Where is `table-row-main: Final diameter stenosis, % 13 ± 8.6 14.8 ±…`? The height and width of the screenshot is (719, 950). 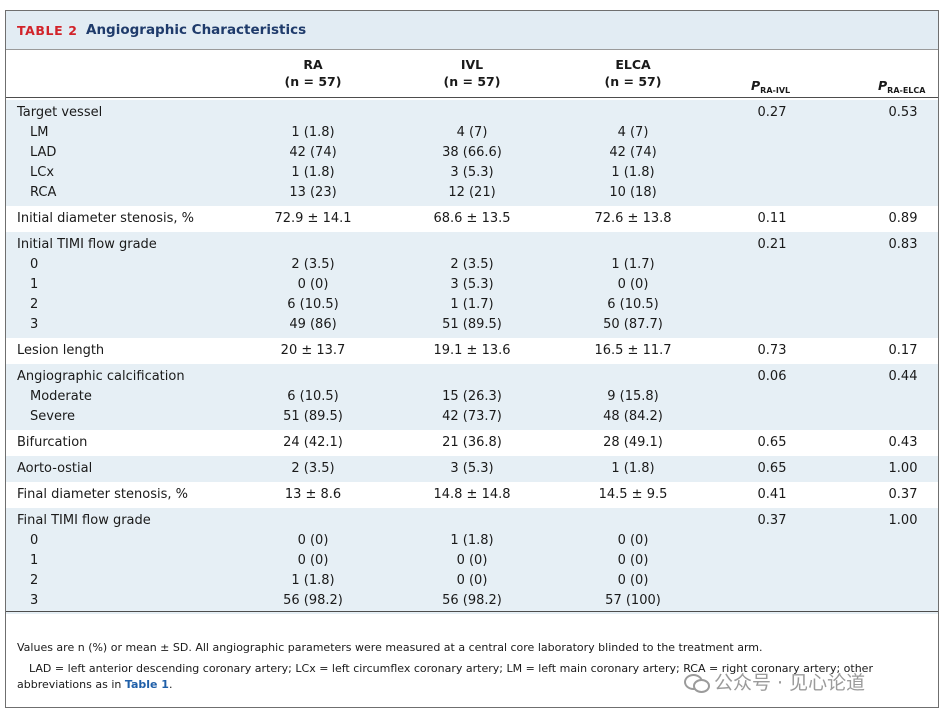
table-row-main: Final diameter stenosis, % 13 ± 8.6 14.8 ±… is located at coordinates (472, 495).